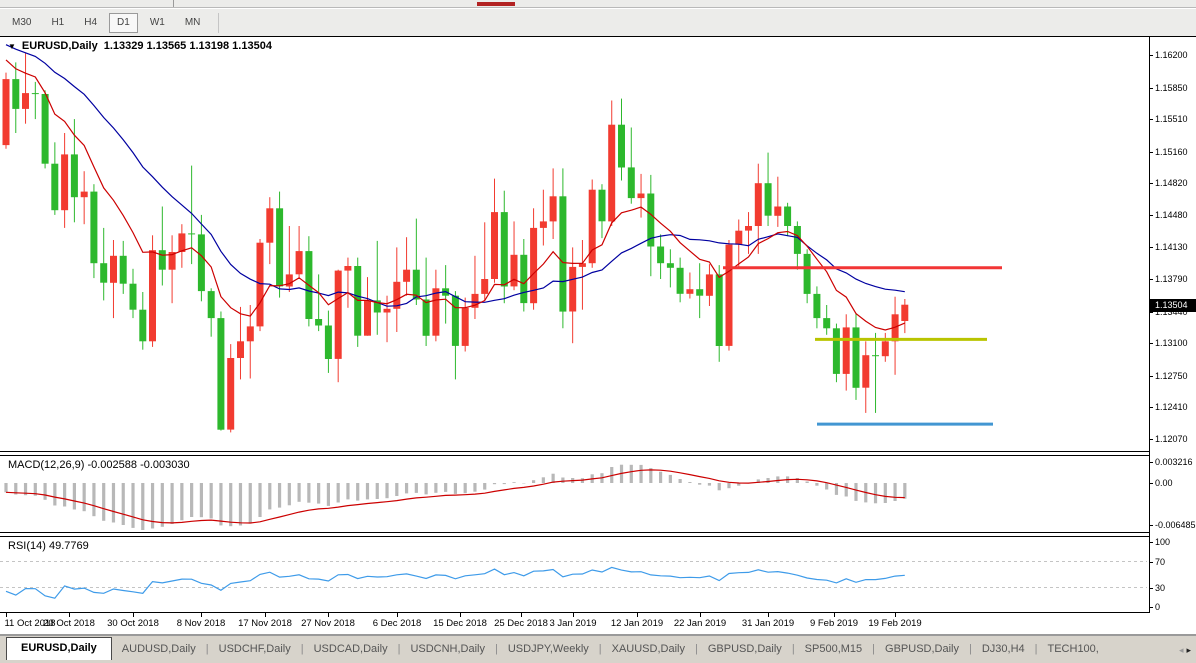 This screenshot has width=1196, height=663. Describe the element at coordinates (1003, 649) in the screenshot. I see `tab-dj30-h4: DJ30,H4` at that location.